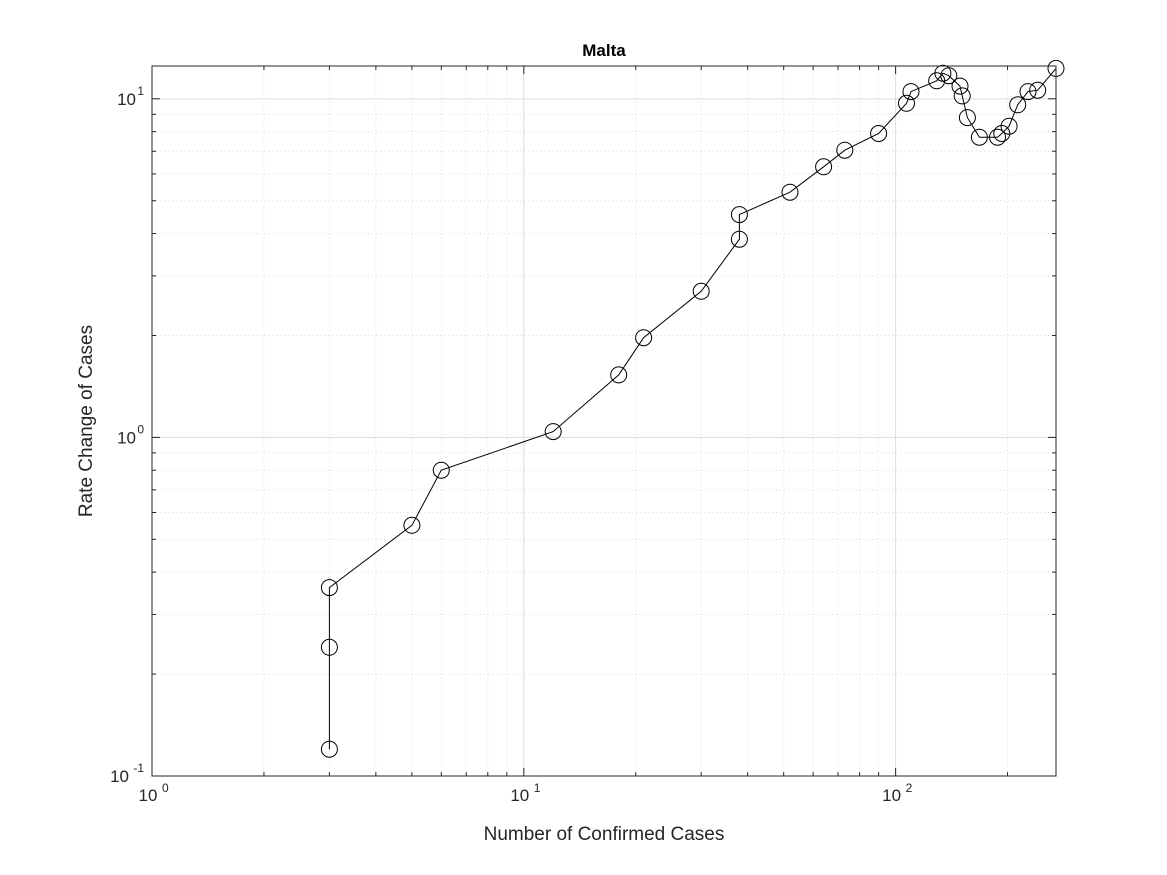 The height and width of the screenshot is (875, 1167). Describe the element at coordinates (140, 91) in the screenshot. I see `y-tick-label-exponent: 1` at that location.